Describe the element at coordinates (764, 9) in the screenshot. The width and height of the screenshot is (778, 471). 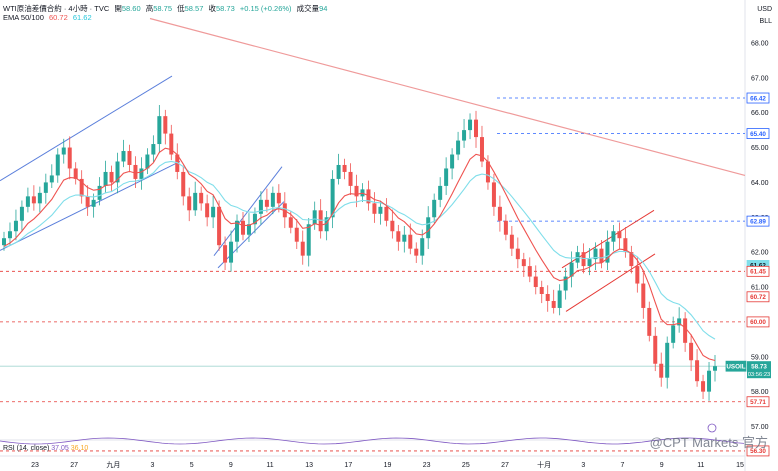
I see `currency-unit: USD` at that location.